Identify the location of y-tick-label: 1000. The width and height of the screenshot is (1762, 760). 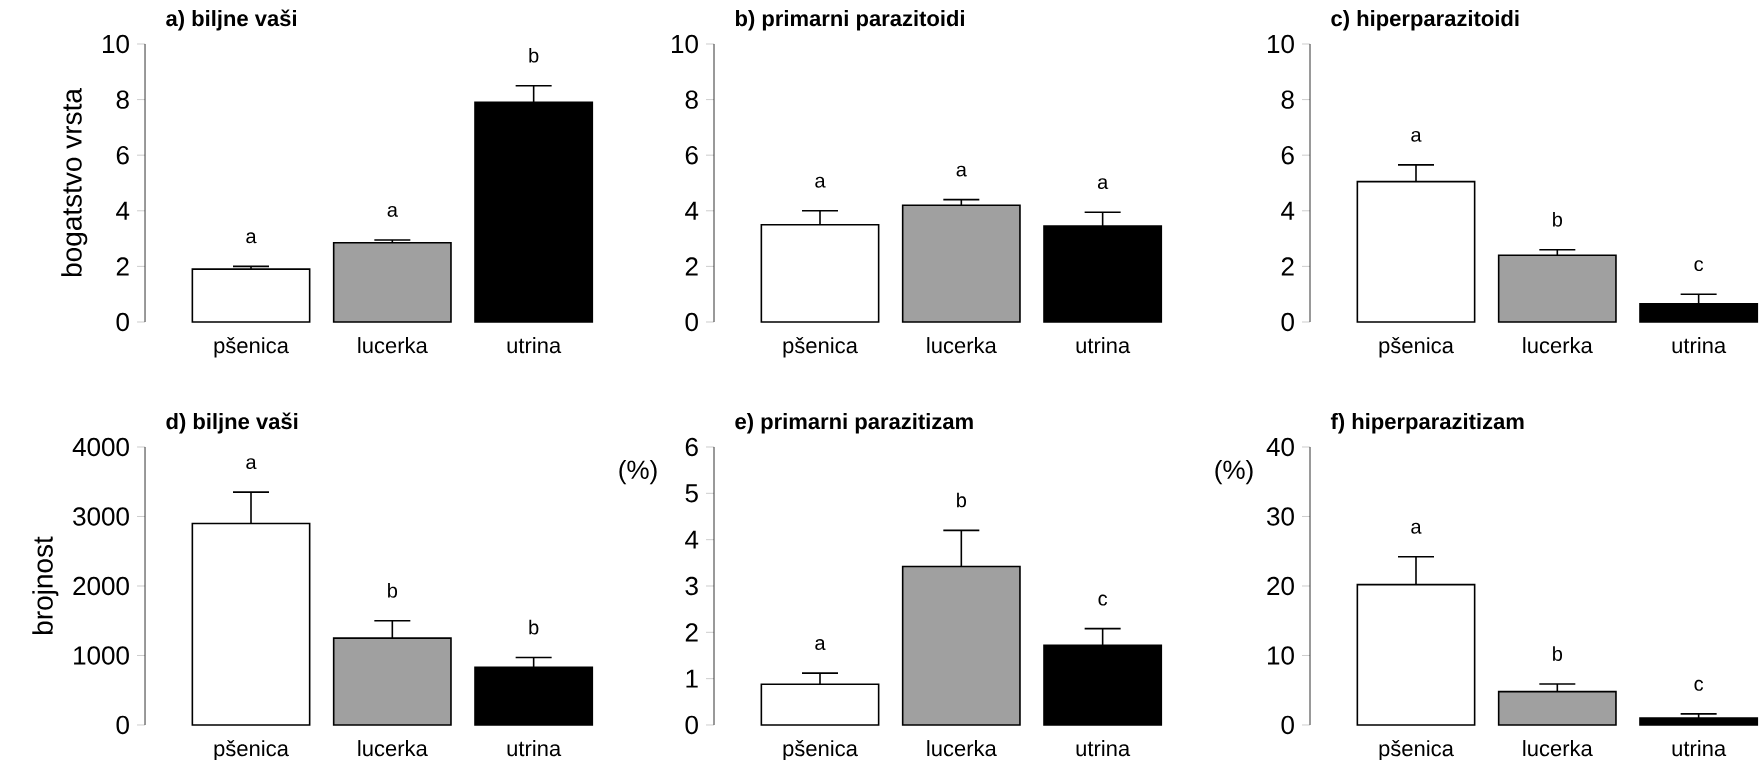
(101, 655).